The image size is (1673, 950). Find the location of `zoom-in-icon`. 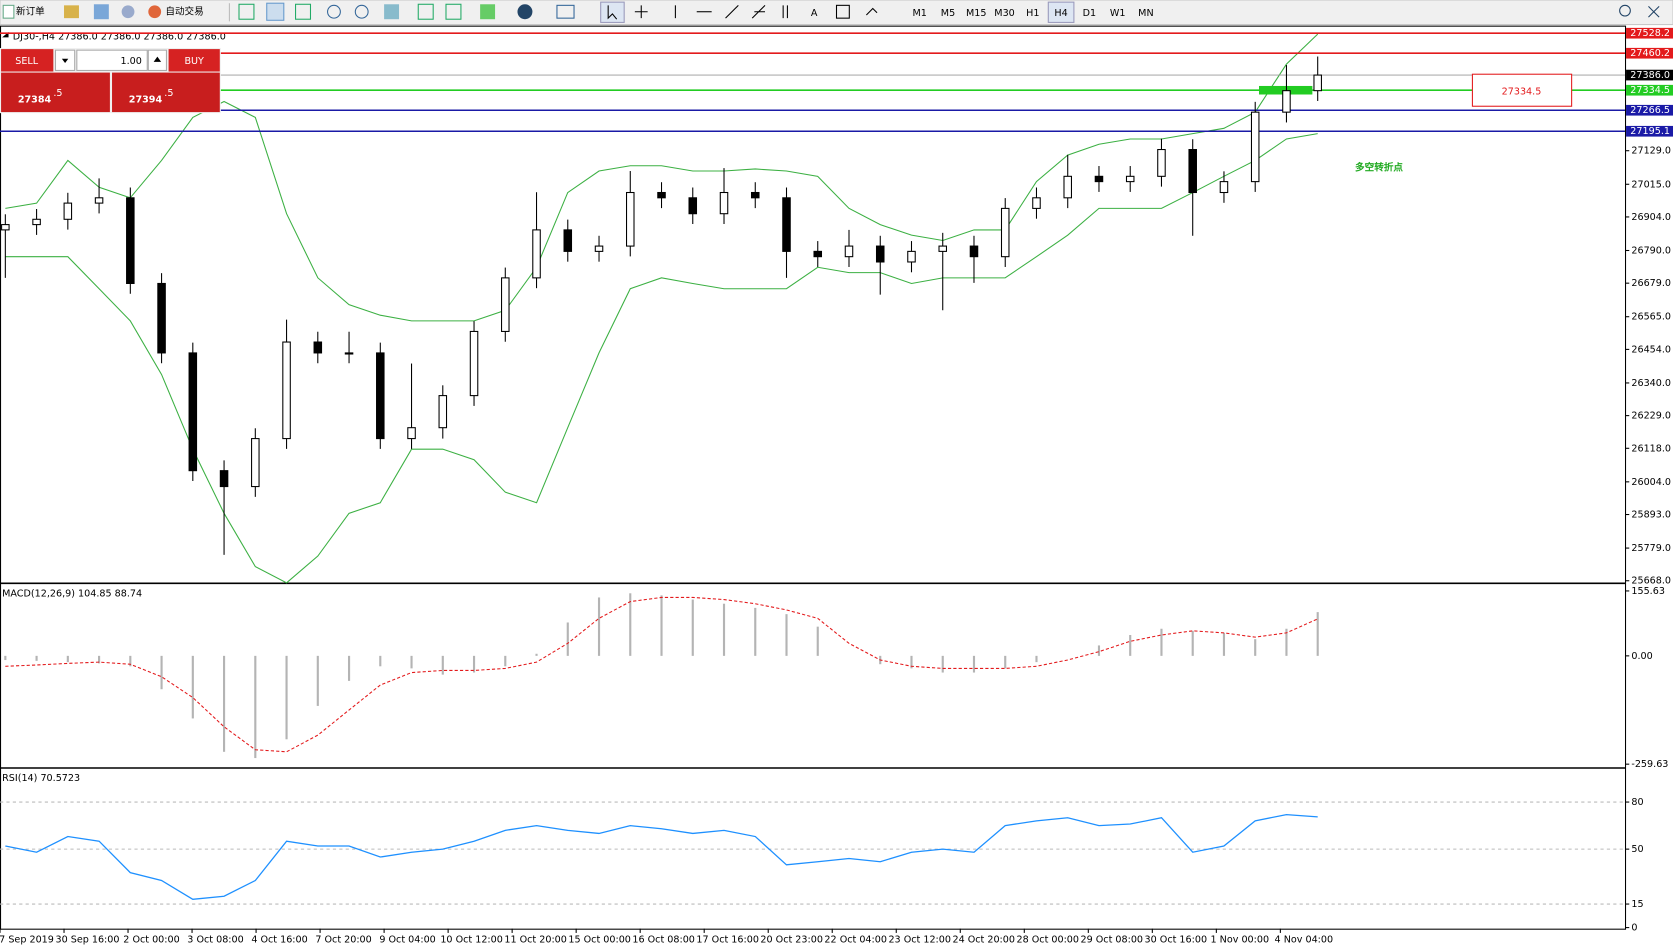

zoom-in-icon is located at coordinates (334, 11).